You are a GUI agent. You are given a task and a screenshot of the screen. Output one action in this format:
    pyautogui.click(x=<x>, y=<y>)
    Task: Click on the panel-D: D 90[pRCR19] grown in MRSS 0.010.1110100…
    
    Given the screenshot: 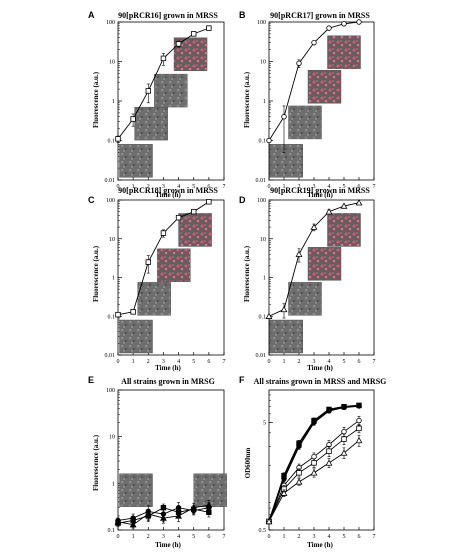 What is the action you would take?
    pyautogui.click(x=307, y=279)
    